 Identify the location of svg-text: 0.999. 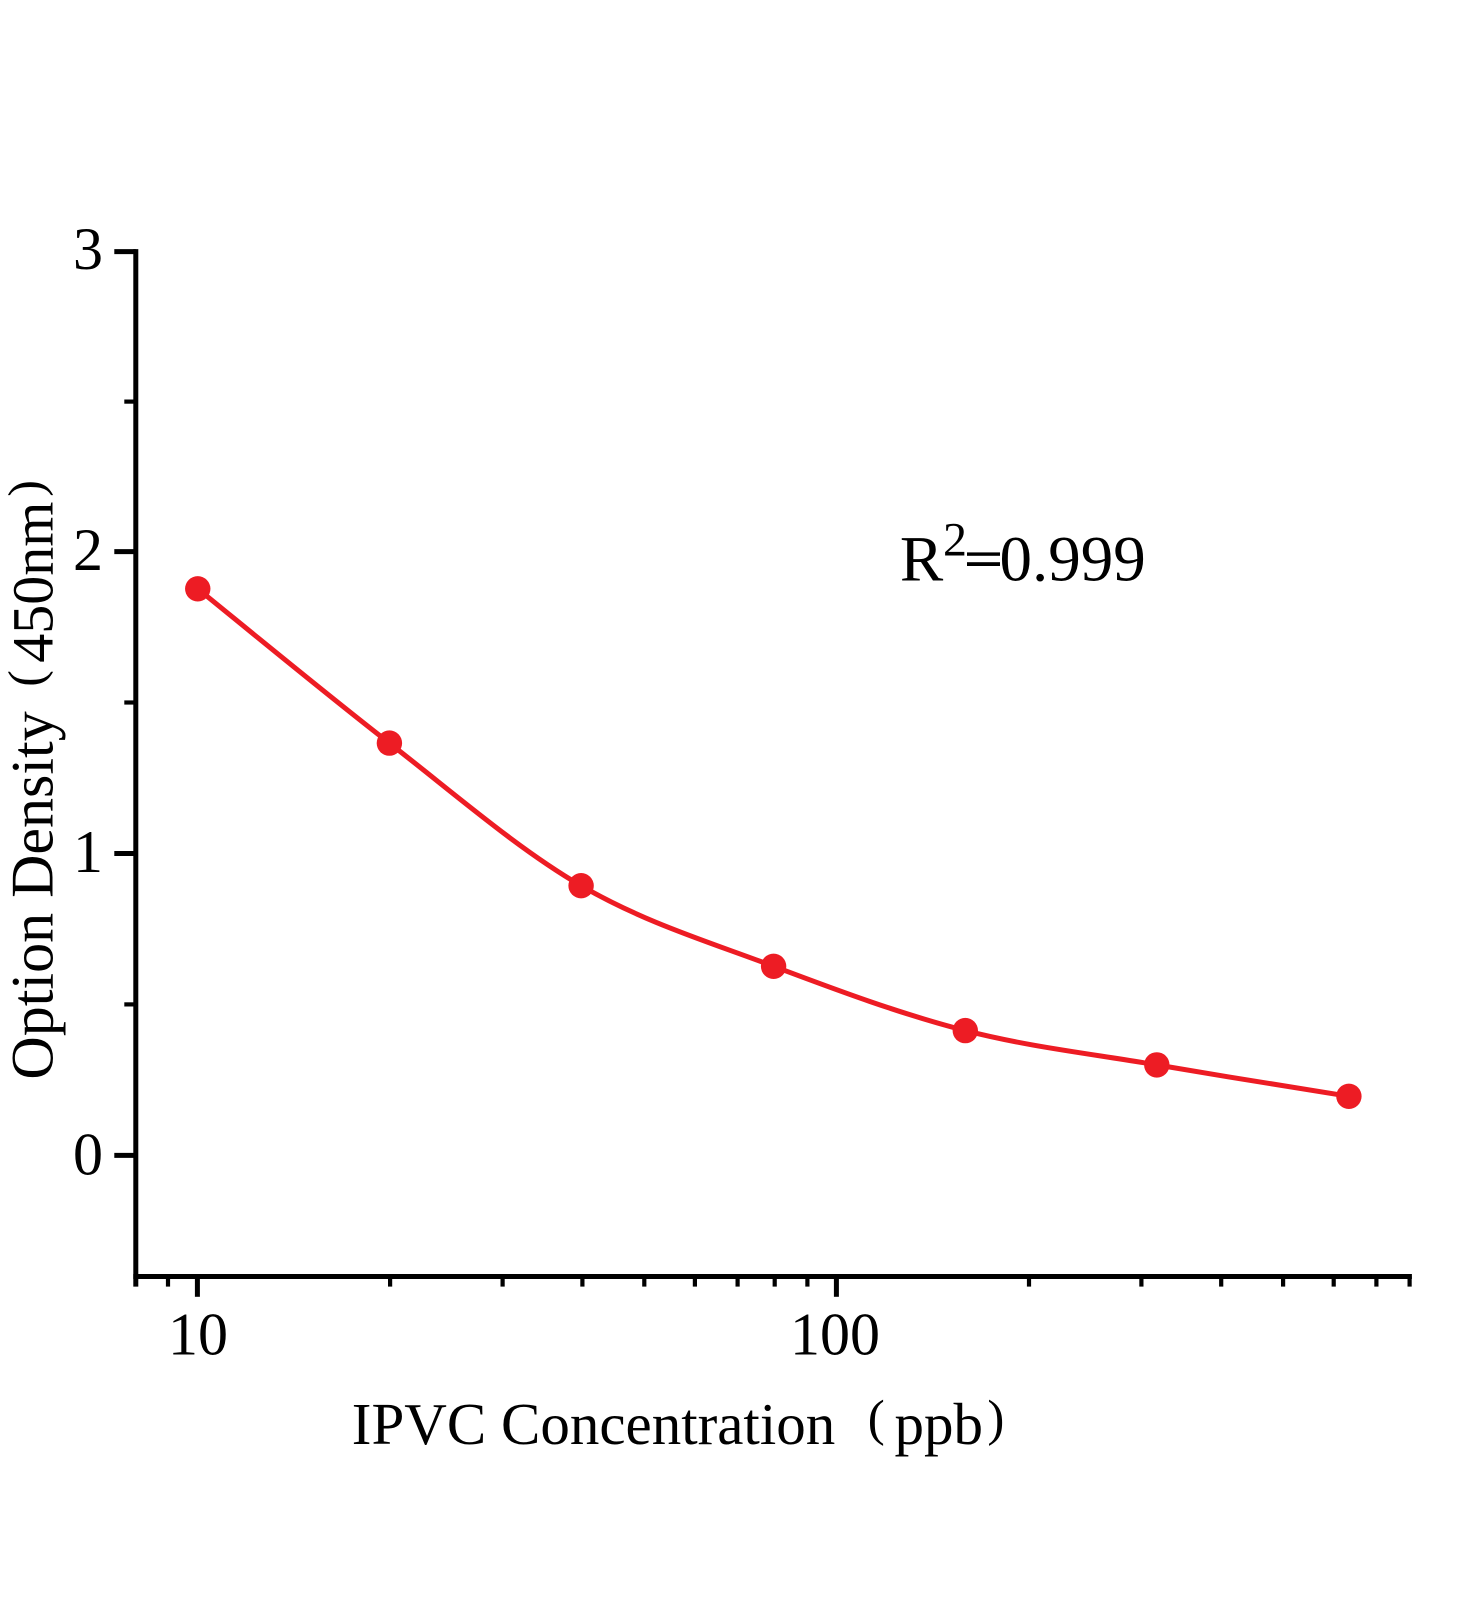
(1073, 560).